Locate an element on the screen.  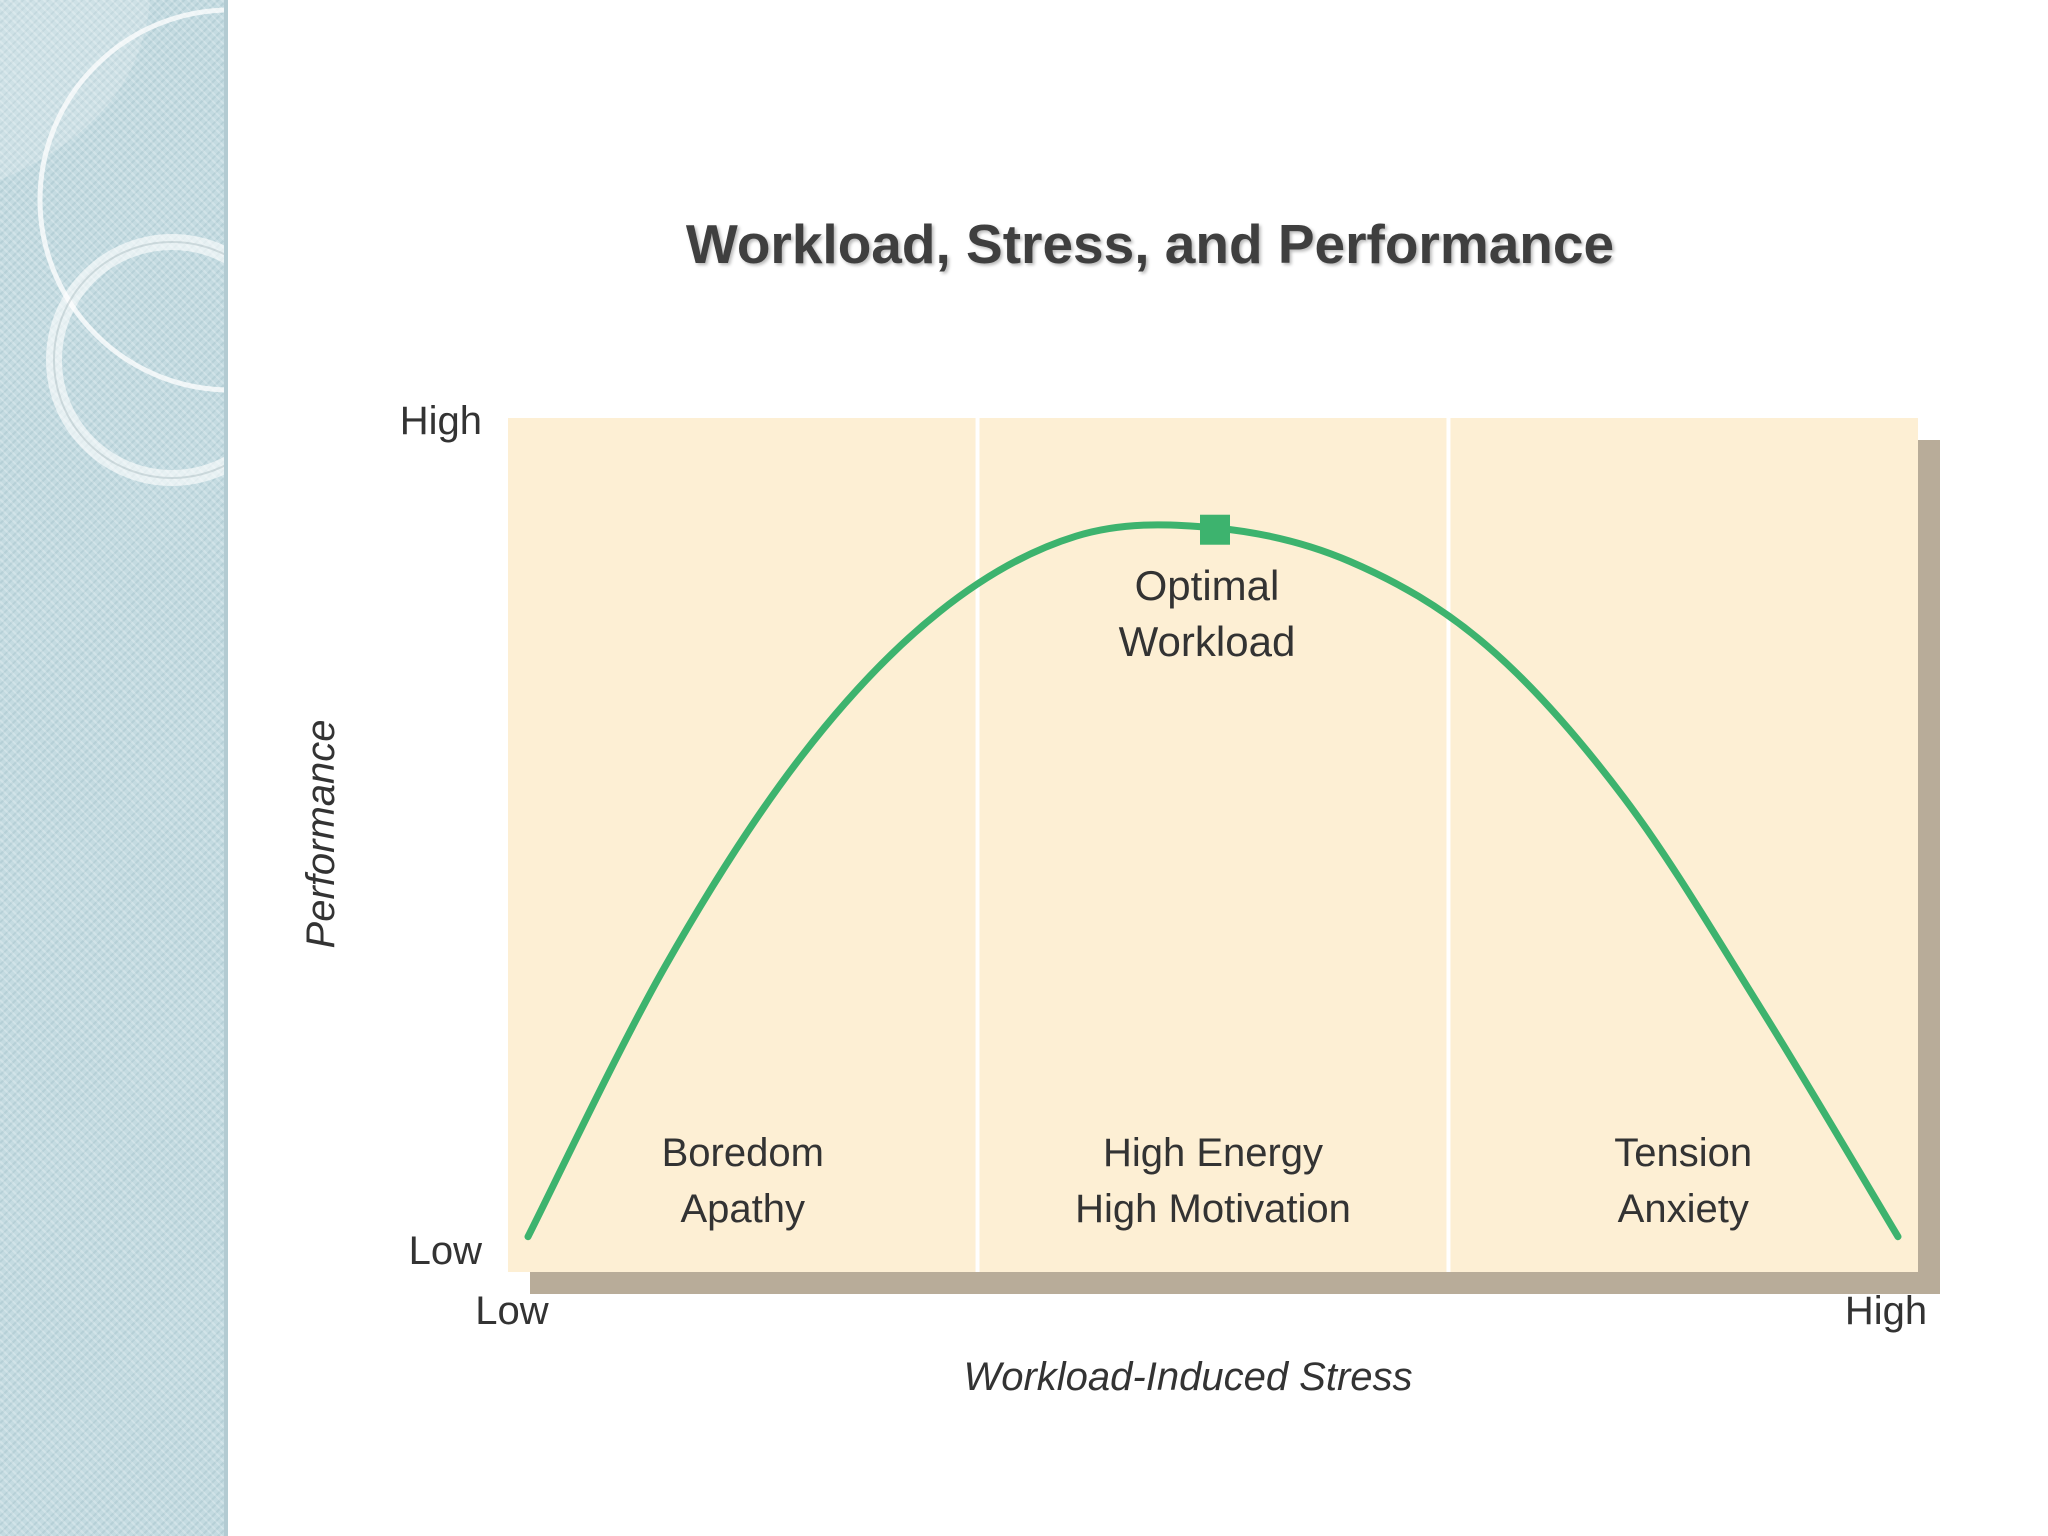
region-label: High Motivation is located at coordinates (1213, 1209).